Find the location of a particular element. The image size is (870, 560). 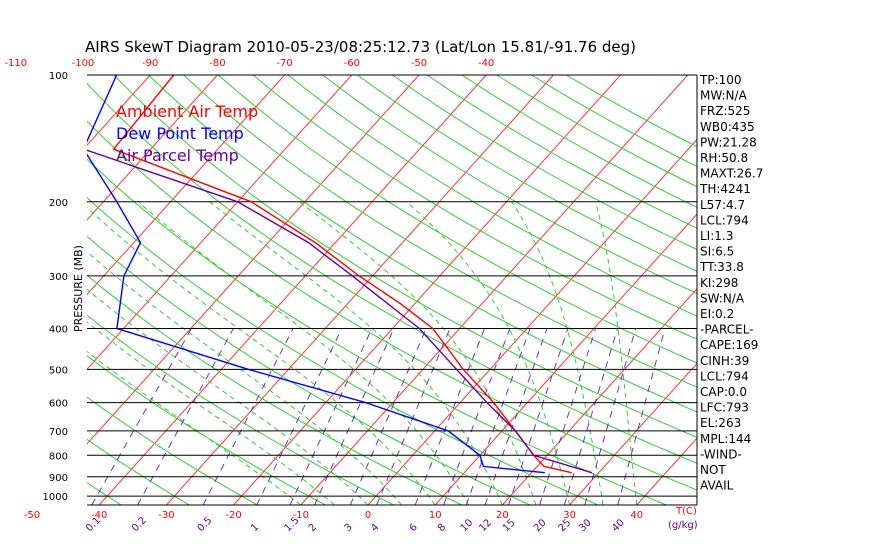

top-temp-tick-label: -70 is located at coordinates (284, 63).